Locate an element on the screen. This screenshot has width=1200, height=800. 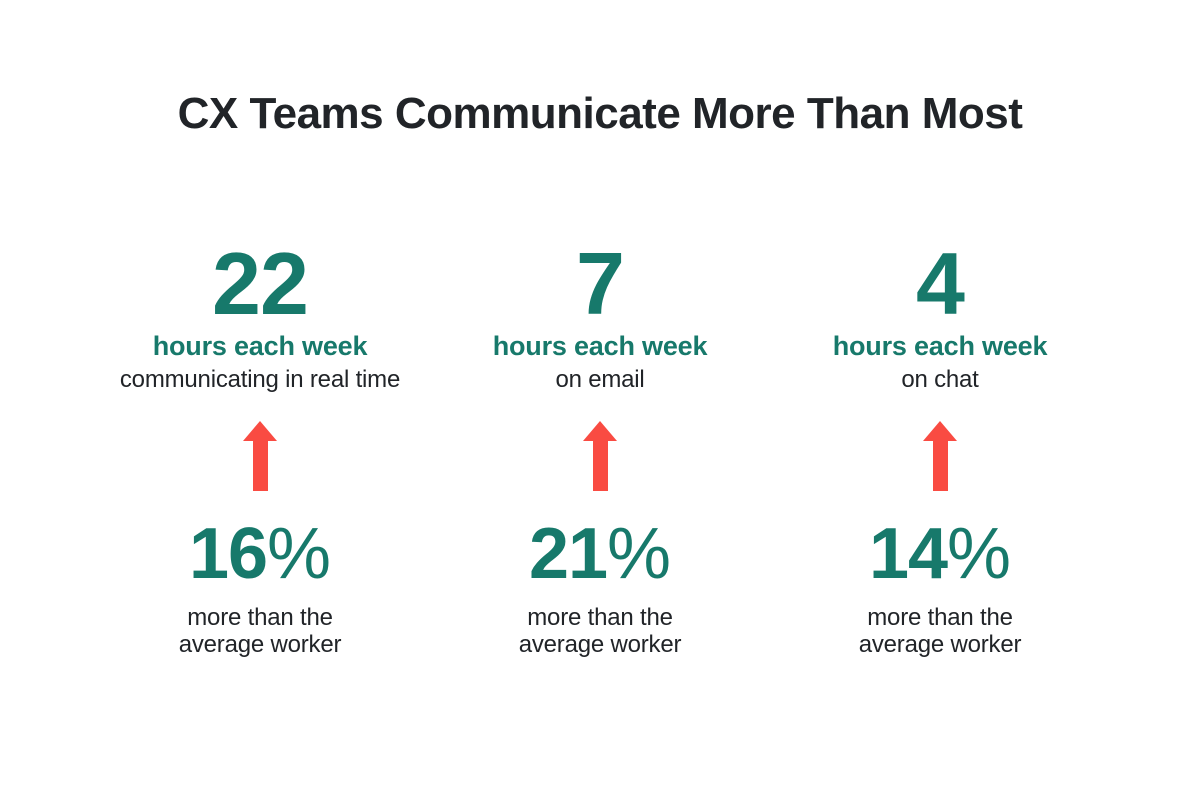
percent-value: 16 is located at coordinates (228, 553).